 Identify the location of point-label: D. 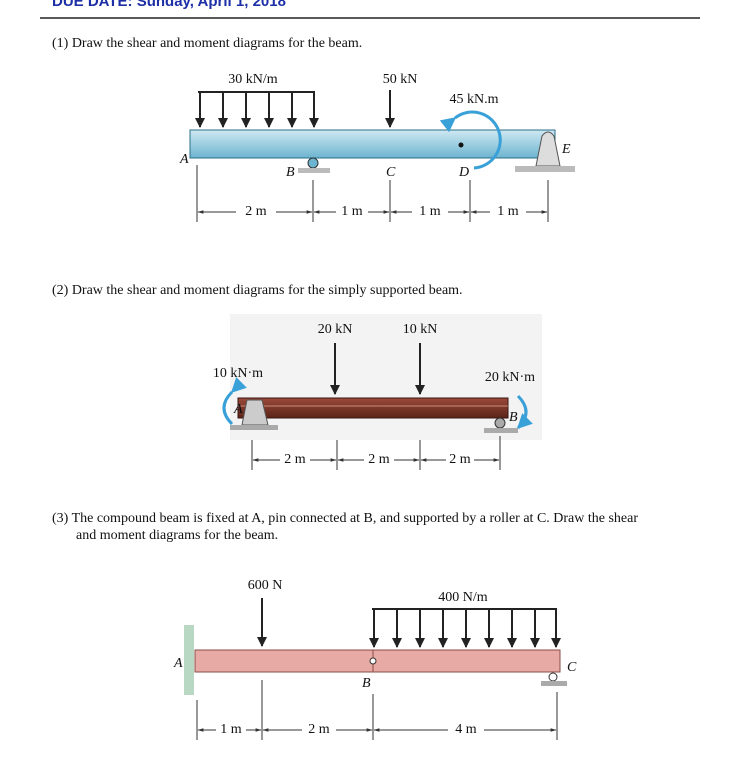
(463, 172).